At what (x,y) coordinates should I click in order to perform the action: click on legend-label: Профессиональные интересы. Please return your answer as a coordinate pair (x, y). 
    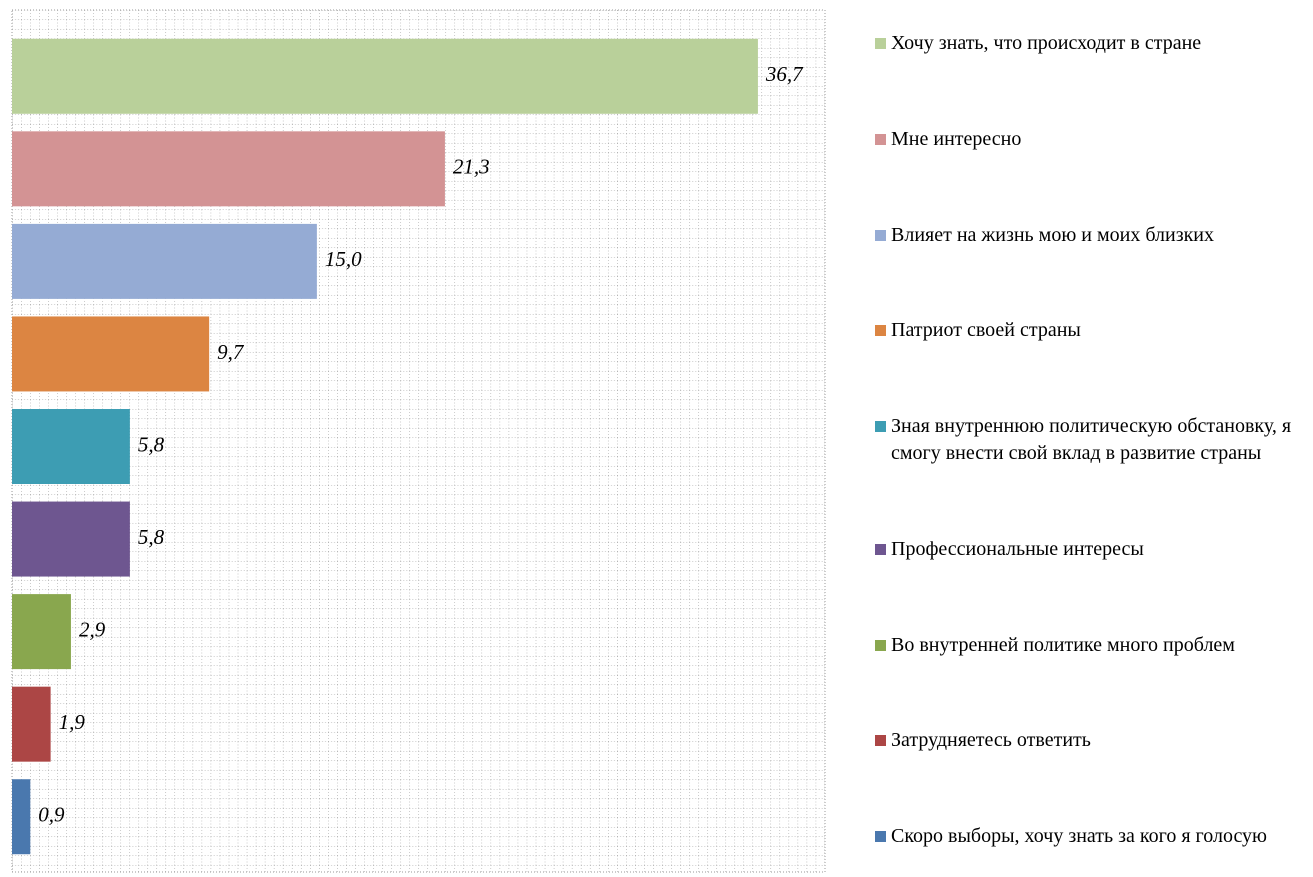
    Looking at the image, I should click on (1017, 548).